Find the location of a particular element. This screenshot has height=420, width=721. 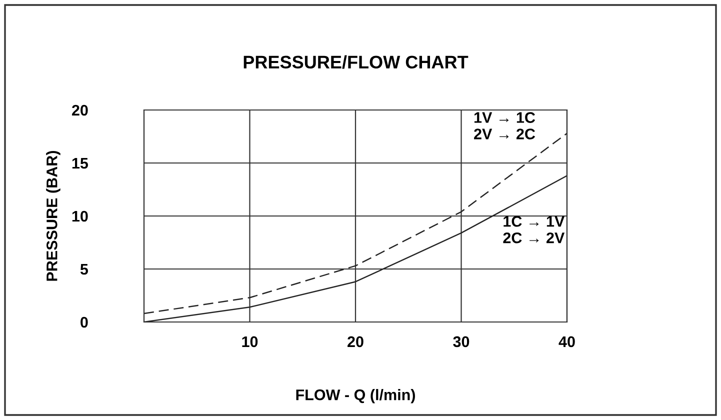

series-label: 1V → 1C 2V → 2C is located at coordinates (505, 126).